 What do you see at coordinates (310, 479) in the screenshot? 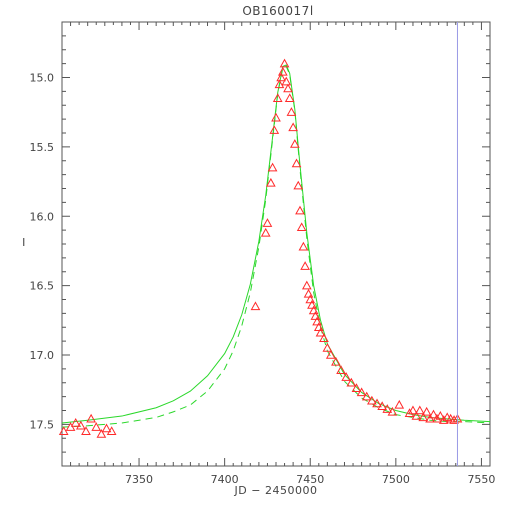
I see `x-tick-label: 7450` at bounding box center [310, 479].